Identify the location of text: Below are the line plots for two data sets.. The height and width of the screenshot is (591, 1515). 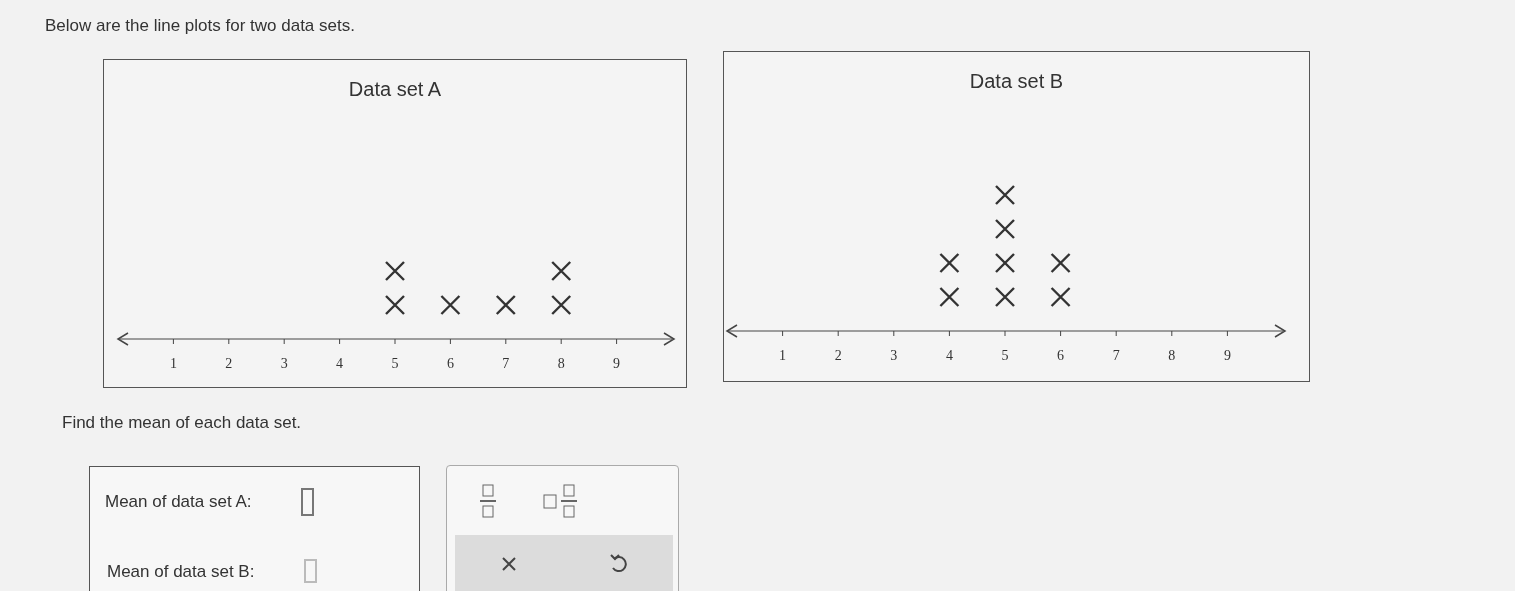
(200, 26).